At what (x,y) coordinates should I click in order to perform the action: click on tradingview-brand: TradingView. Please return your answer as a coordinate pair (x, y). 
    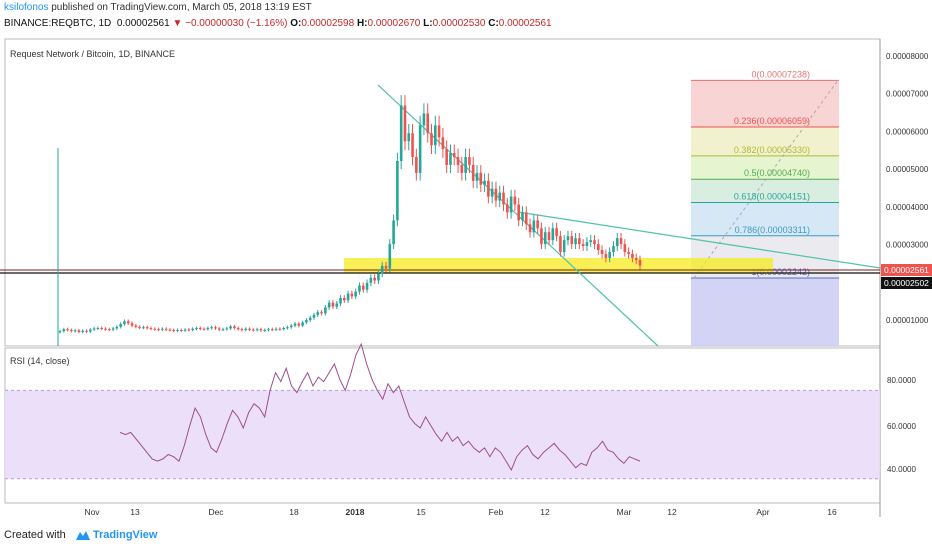
    Looking at the image, I should click on (125, 535).